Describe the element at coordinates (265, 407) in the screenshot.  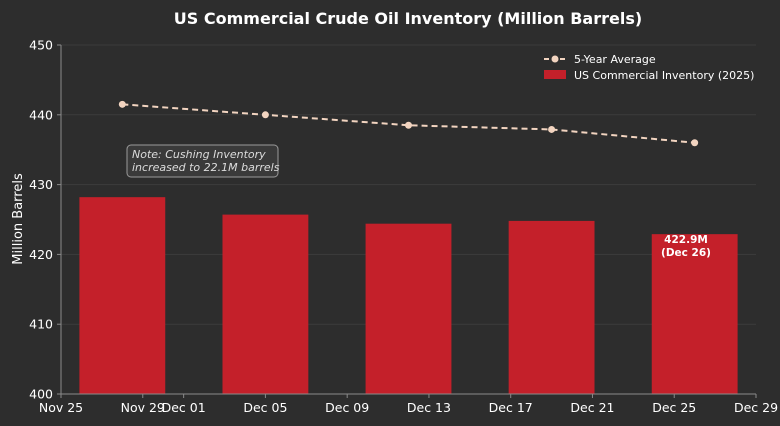
I see `x-tick-label: Dec 05` at that location.